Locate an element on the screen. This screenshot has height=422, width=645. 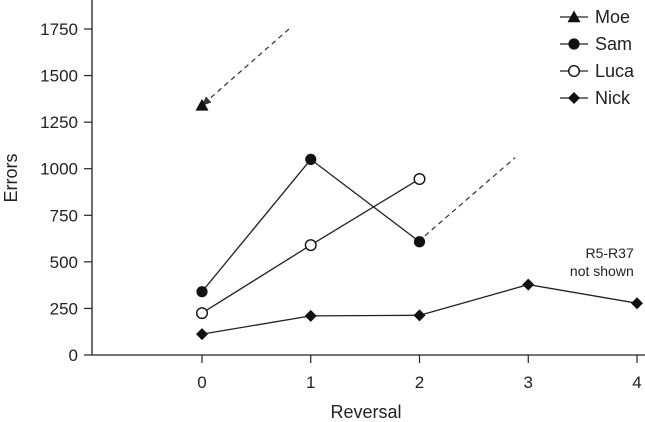
y-axis-title: Errors is located at coordinates (11, 178).